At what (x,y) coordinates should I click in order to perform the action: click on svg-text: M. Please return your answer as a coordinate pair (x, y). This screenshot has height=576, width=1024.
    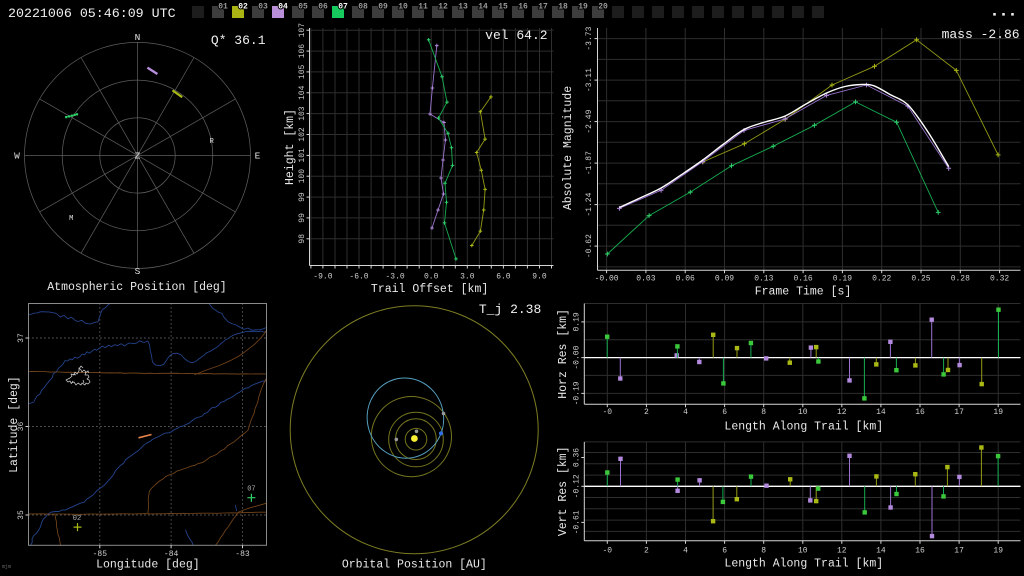
    Looking at the image, I should click on (71, 219).